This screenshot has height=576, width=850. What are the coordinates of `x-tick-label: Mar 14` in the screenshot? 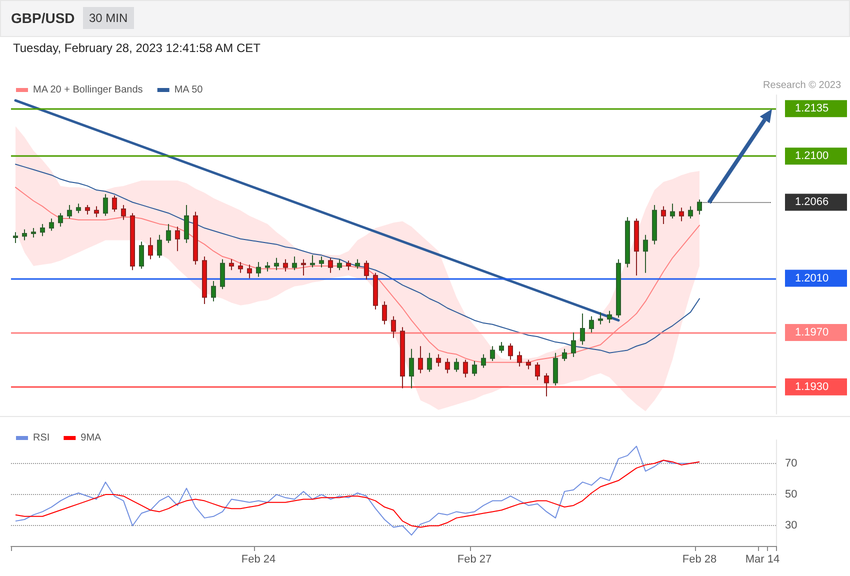 It's located at (762, 560).